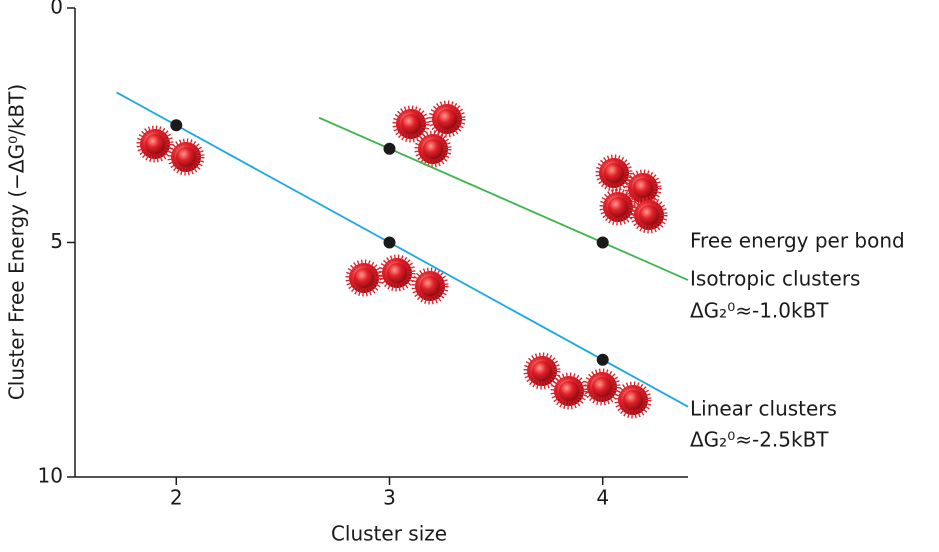 The width and height of the screenshot is (939, 552). Describe the element at coordinates (50, 476) in the screenshot. I see `y-tick-label: 10` at that location.